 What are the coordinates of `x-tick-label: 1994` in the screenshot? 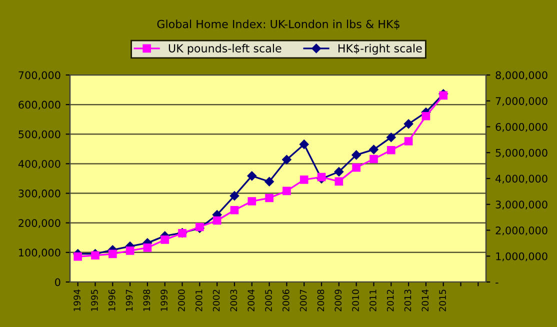 It's located at (77, 300).